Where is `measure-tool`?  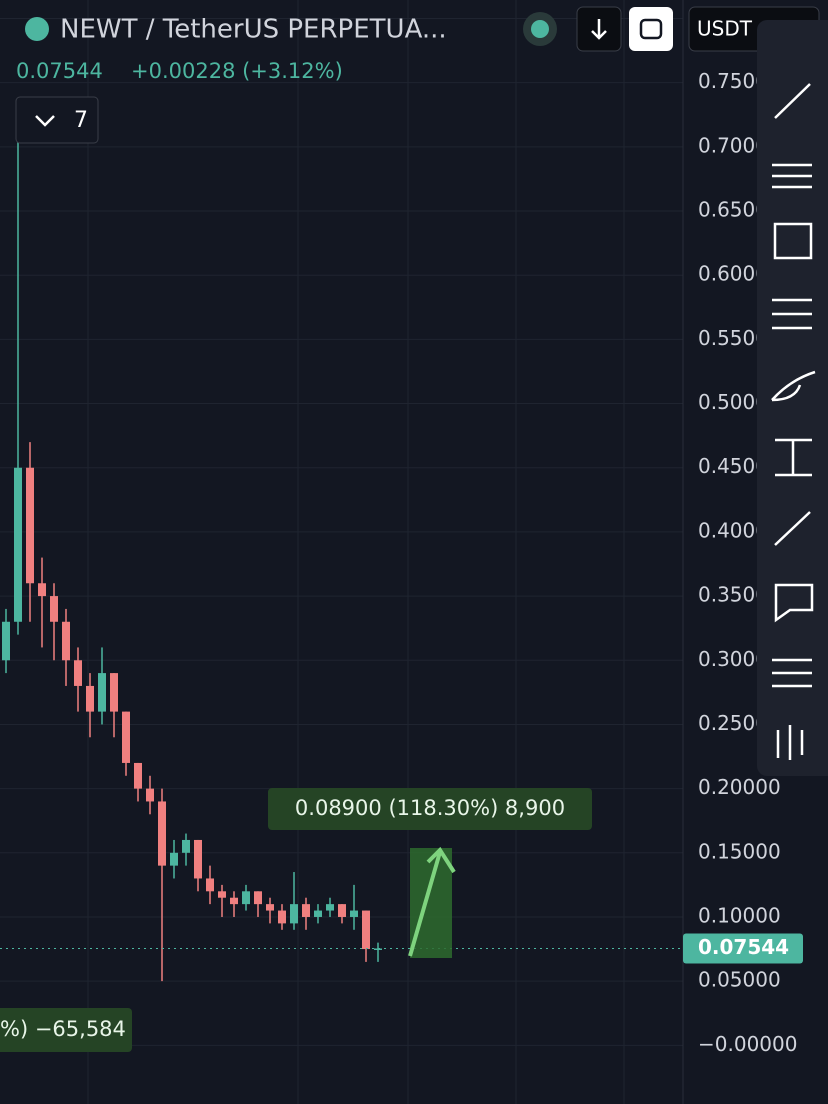
measure-tool is located at coordinates (793, 457).